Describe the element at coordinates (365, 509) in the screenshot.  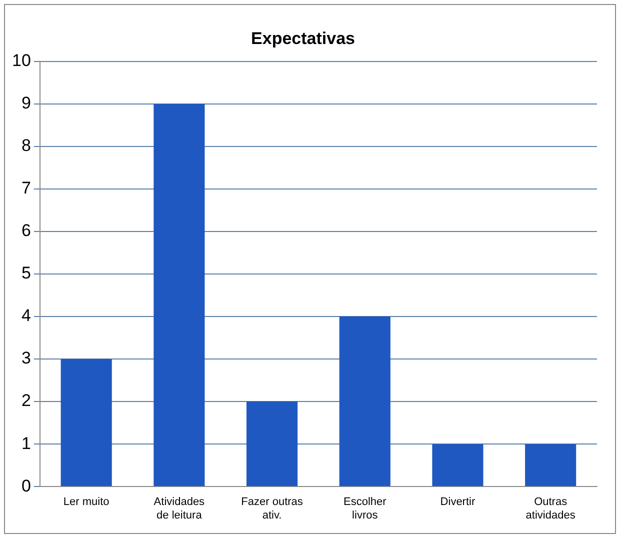
I see `x-tick-label: Escolher livros` at that location.